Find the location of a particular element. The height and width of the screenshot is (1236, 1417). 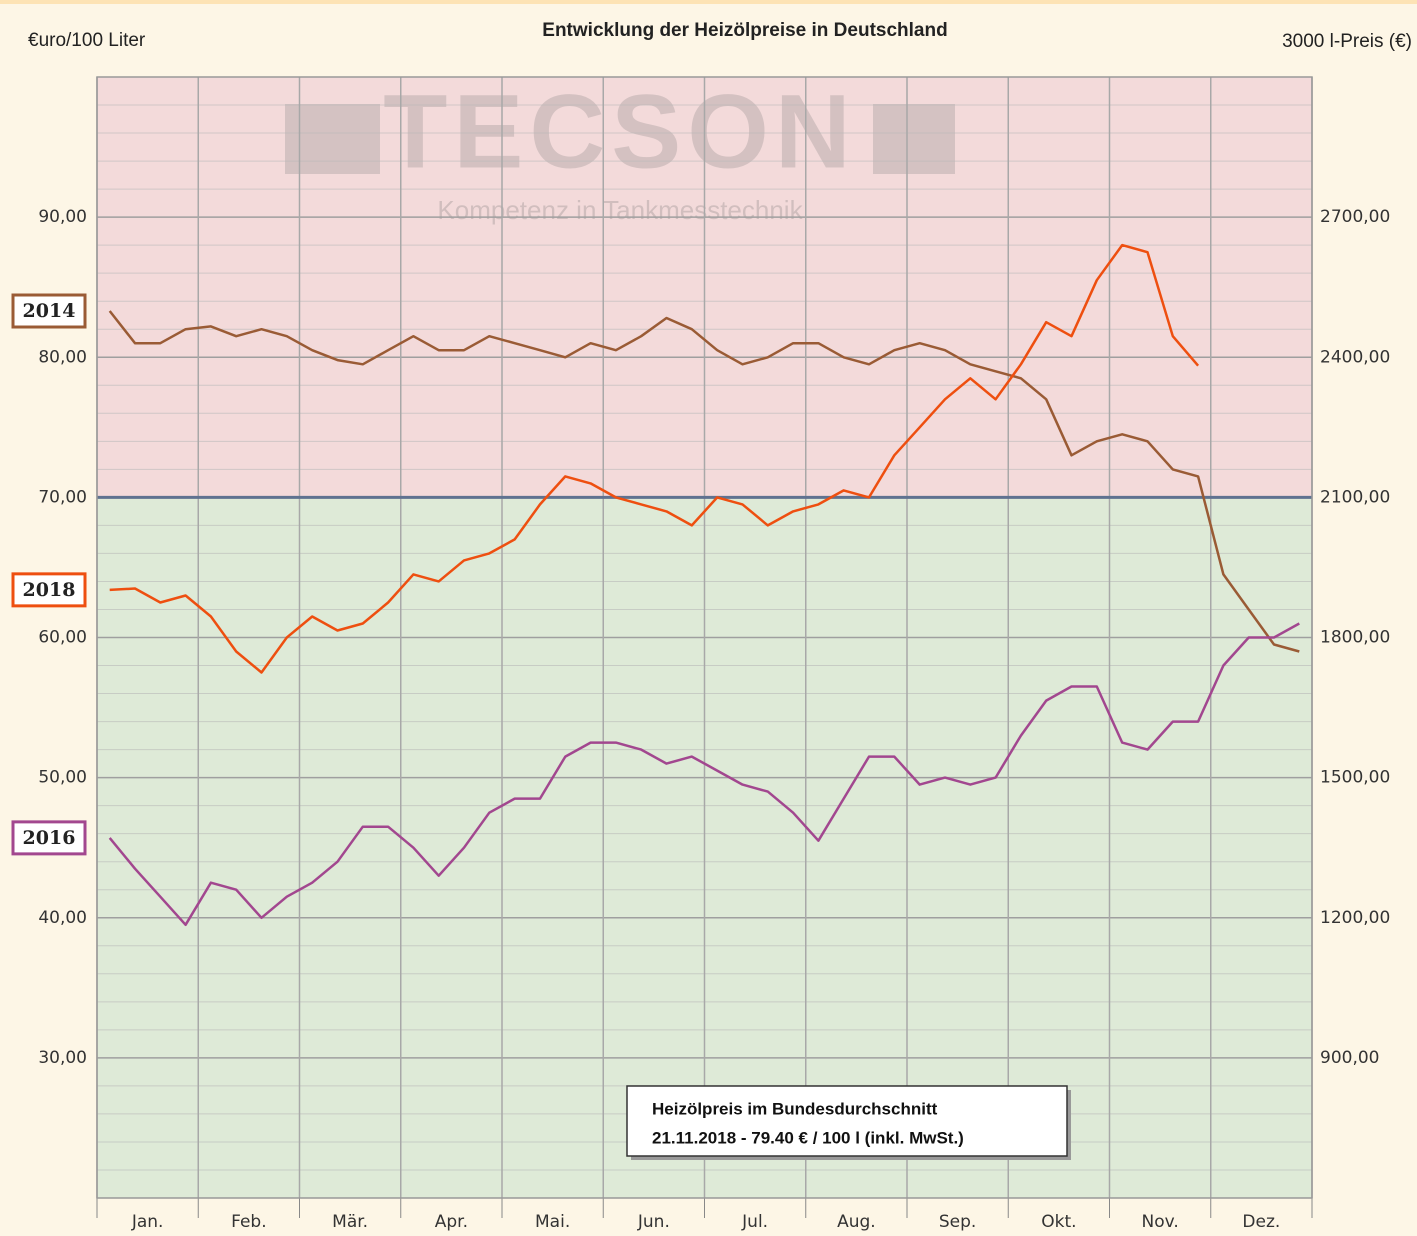

x-tick-label: Jul. is located at coordinates (754, 1222).